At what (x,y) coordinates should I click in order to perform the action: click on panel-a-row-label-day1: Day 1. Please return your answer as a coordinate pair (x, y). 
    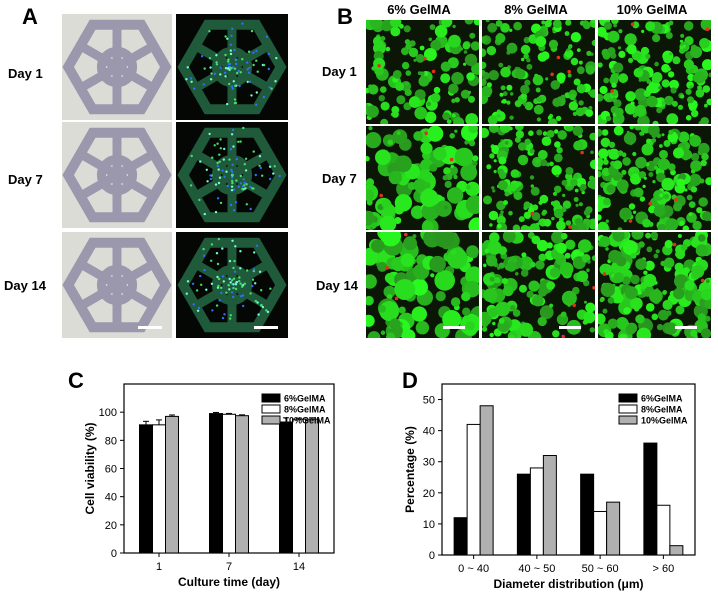
    Looking at the image, I should click on (25, 73).